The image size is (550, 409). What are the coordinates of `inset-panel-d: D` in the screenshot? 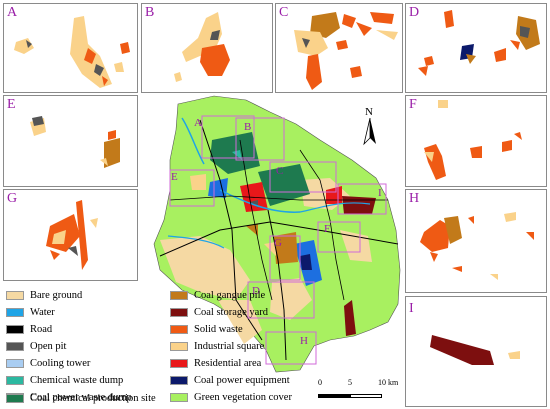 It's located at (476, 48).